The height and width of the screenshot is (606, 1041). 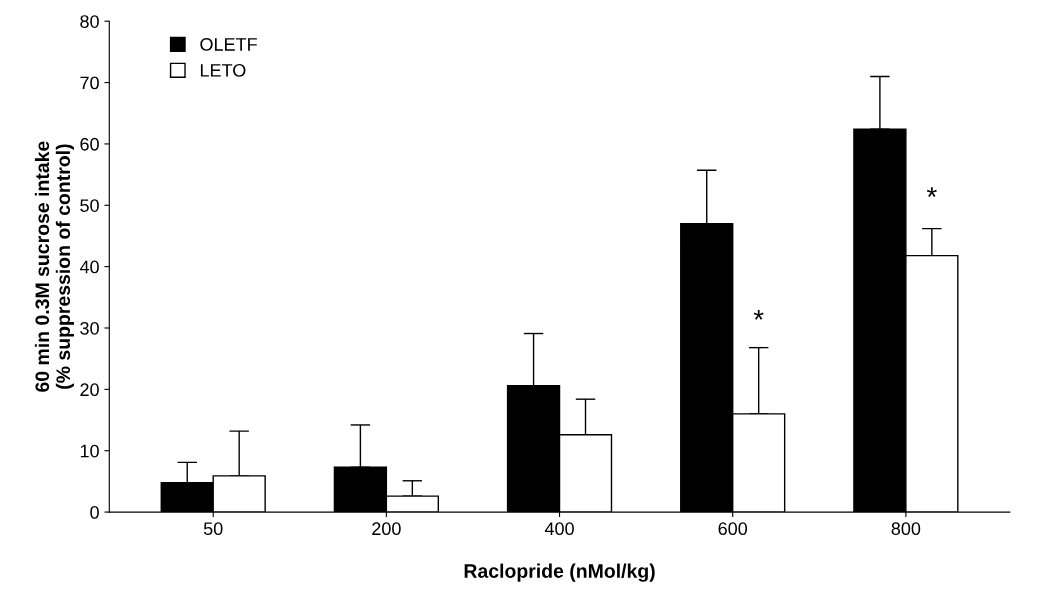 I want to click on legend-label: LETO, so click(x=223, y=70).